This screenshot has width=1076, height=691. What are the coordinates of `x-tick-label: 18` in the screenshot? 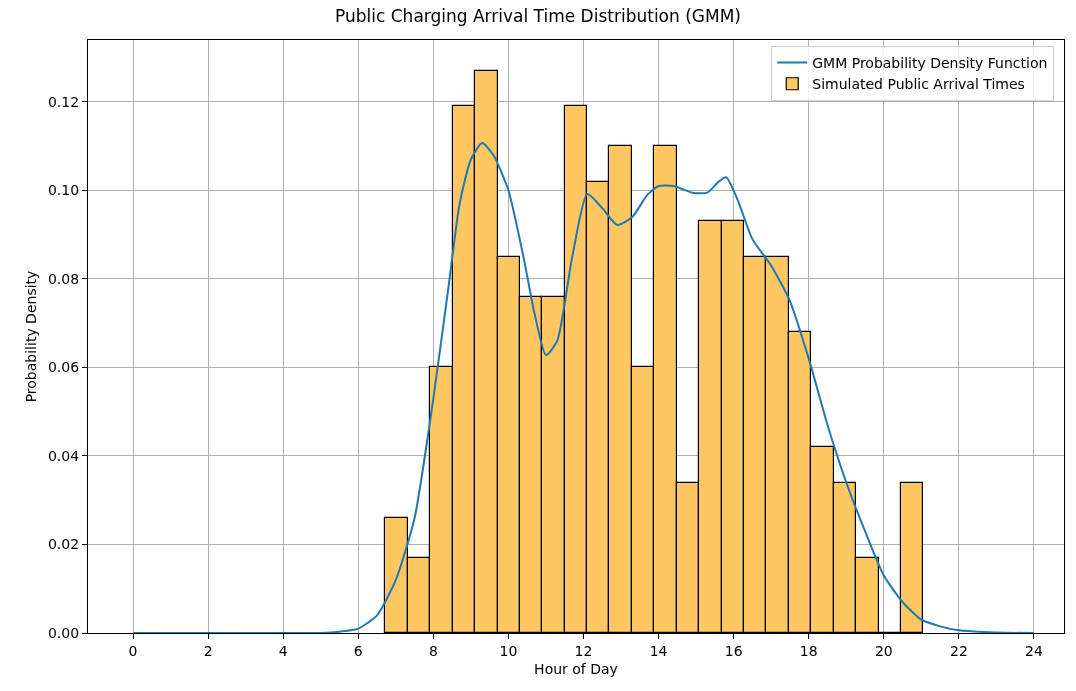 It's located at (808, 650).